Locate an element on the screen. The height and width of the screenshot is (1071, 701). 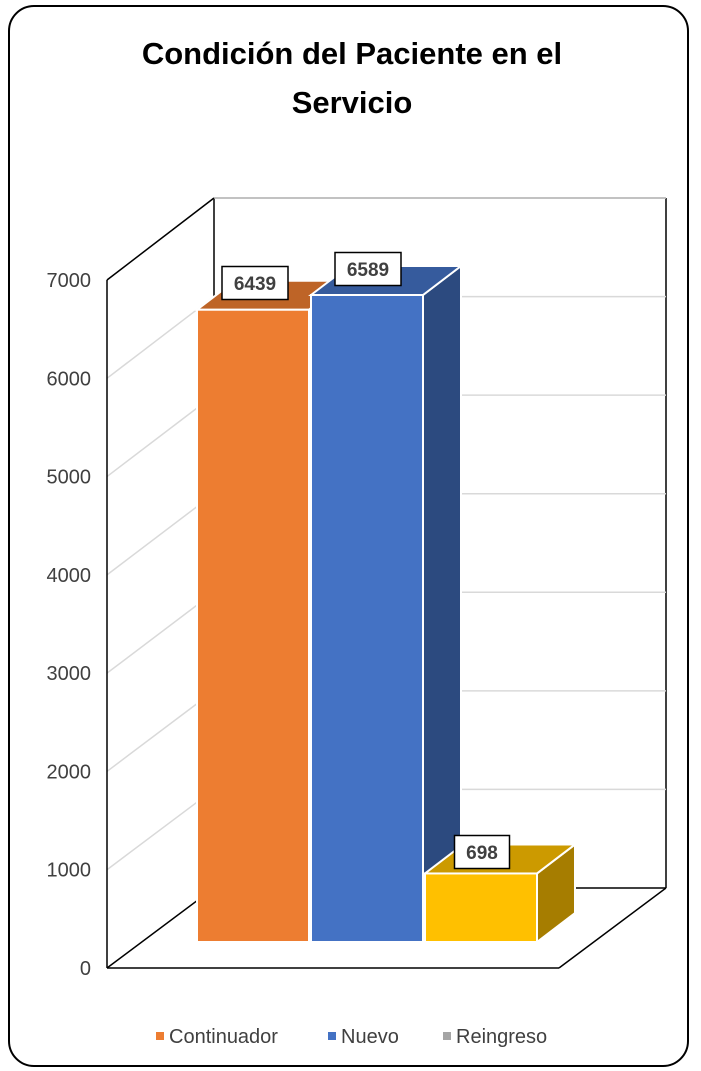
legend-swatch-nuevo is located at coordinates (332, 1036).